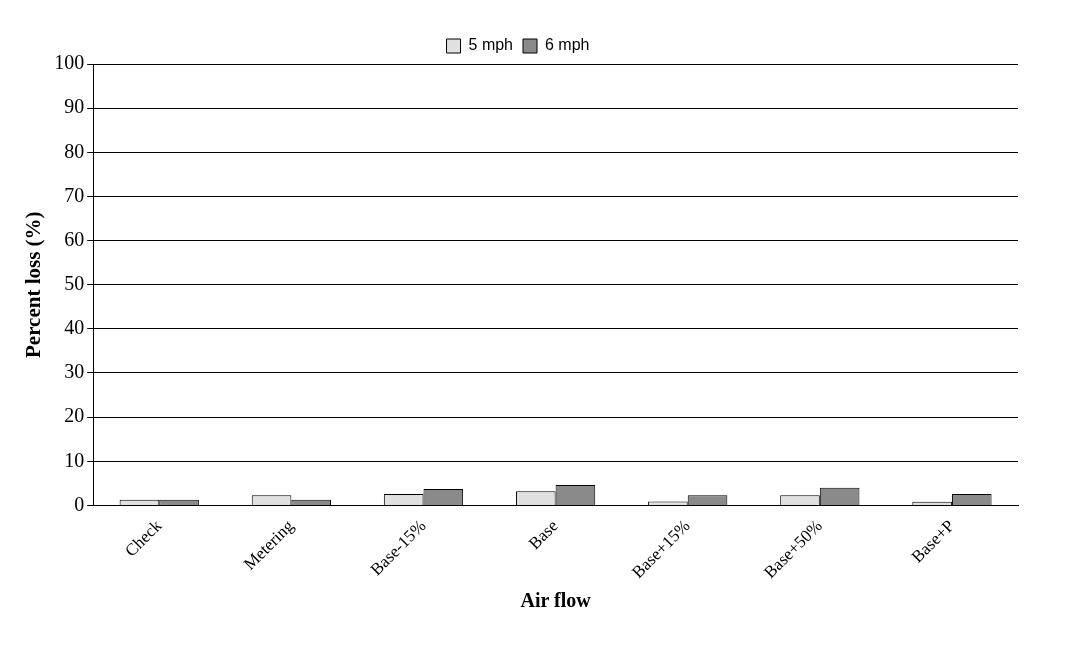 Image resolution: width=1076 pixels, height=650 pixels. What do you see at coordinates (69, 62) in the screenshot?
I see `y-tick-label: 100` at bounding box center [69, 62].